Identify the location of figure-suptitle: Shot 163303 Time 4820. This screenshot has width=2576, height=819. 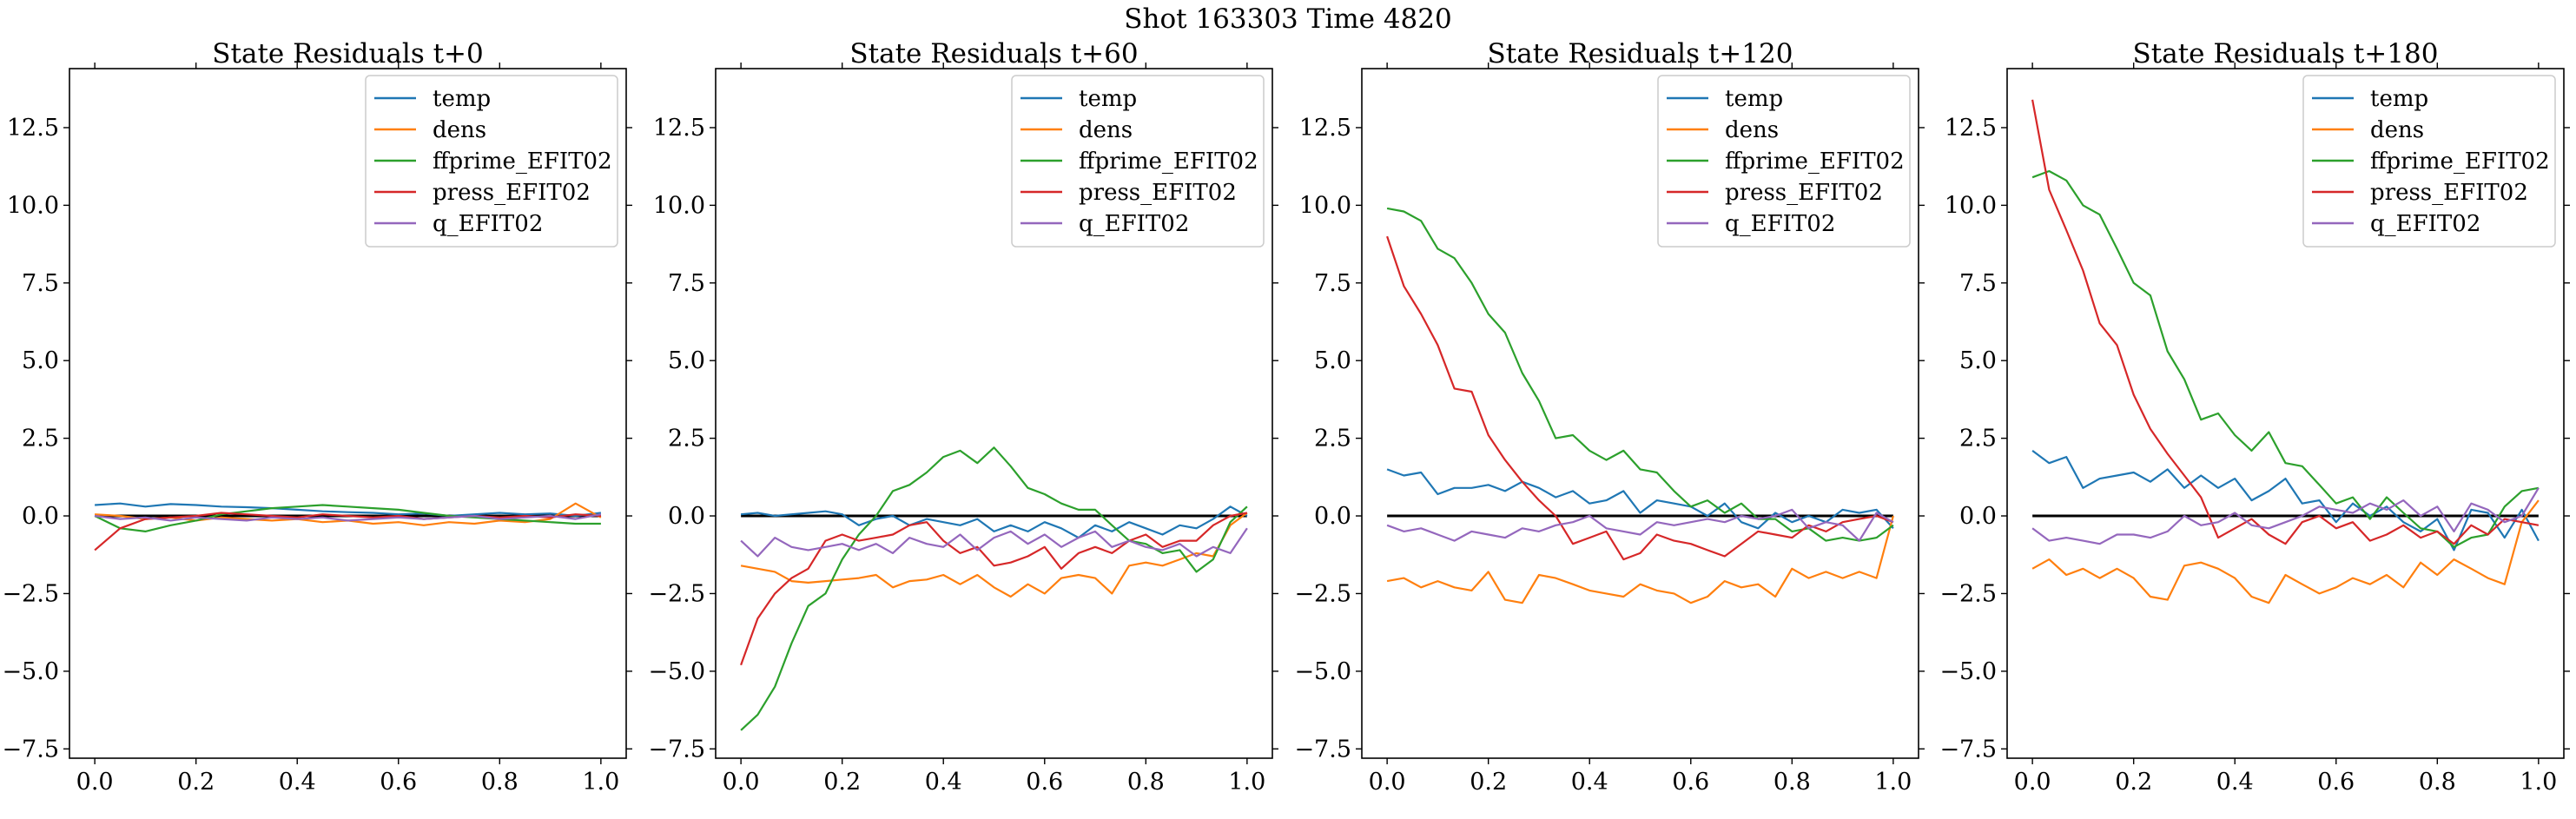
(1287, 19).